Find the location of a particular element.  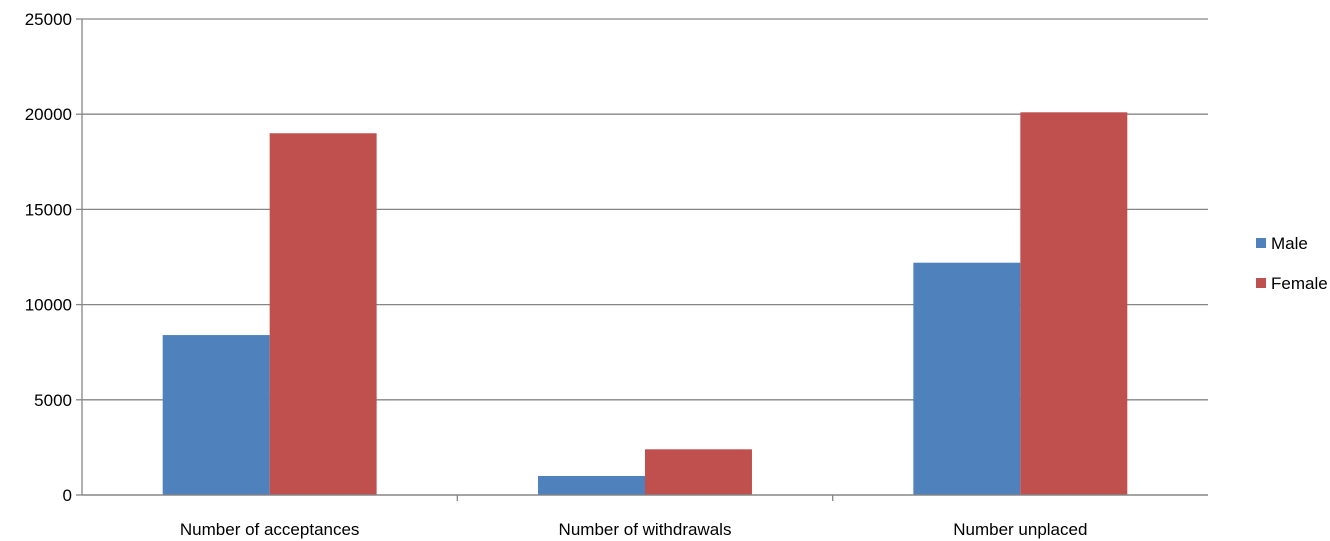

y-tick-label: 0 is located at coordinates (67, 495).